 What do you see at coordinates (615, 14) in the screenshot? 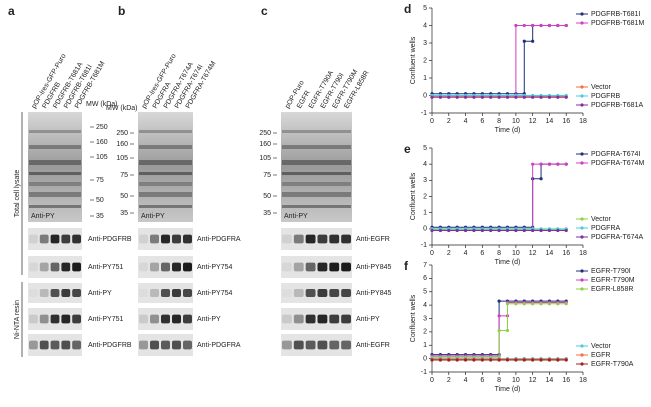
I see `legend-label: PDGFRB-T681I` at bounding box center [615, 14].